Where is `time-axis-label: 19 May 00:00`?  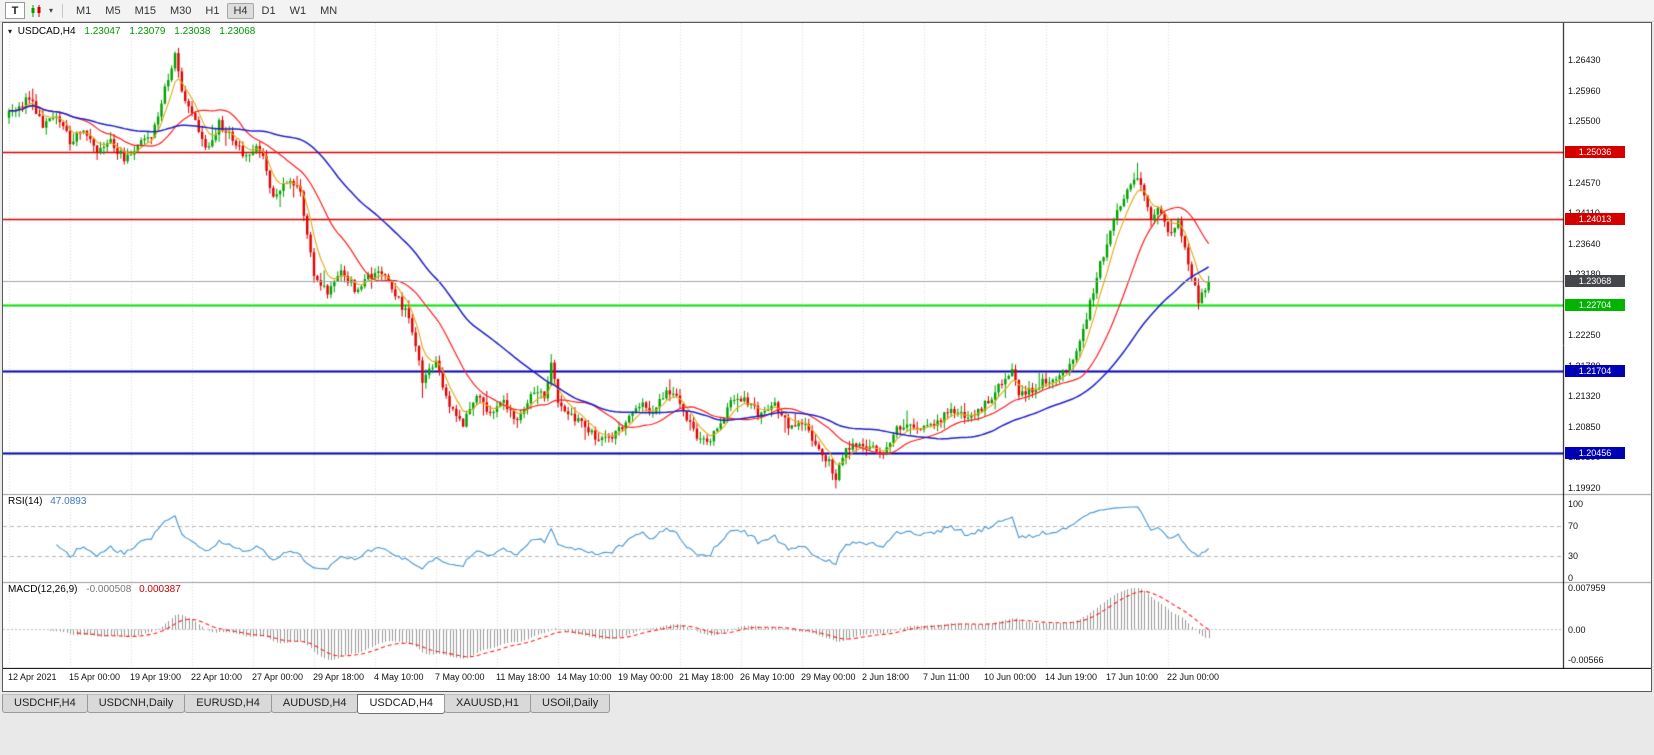 time-axis-label: 19 May 00:00 is located at coordinates (645, 677).